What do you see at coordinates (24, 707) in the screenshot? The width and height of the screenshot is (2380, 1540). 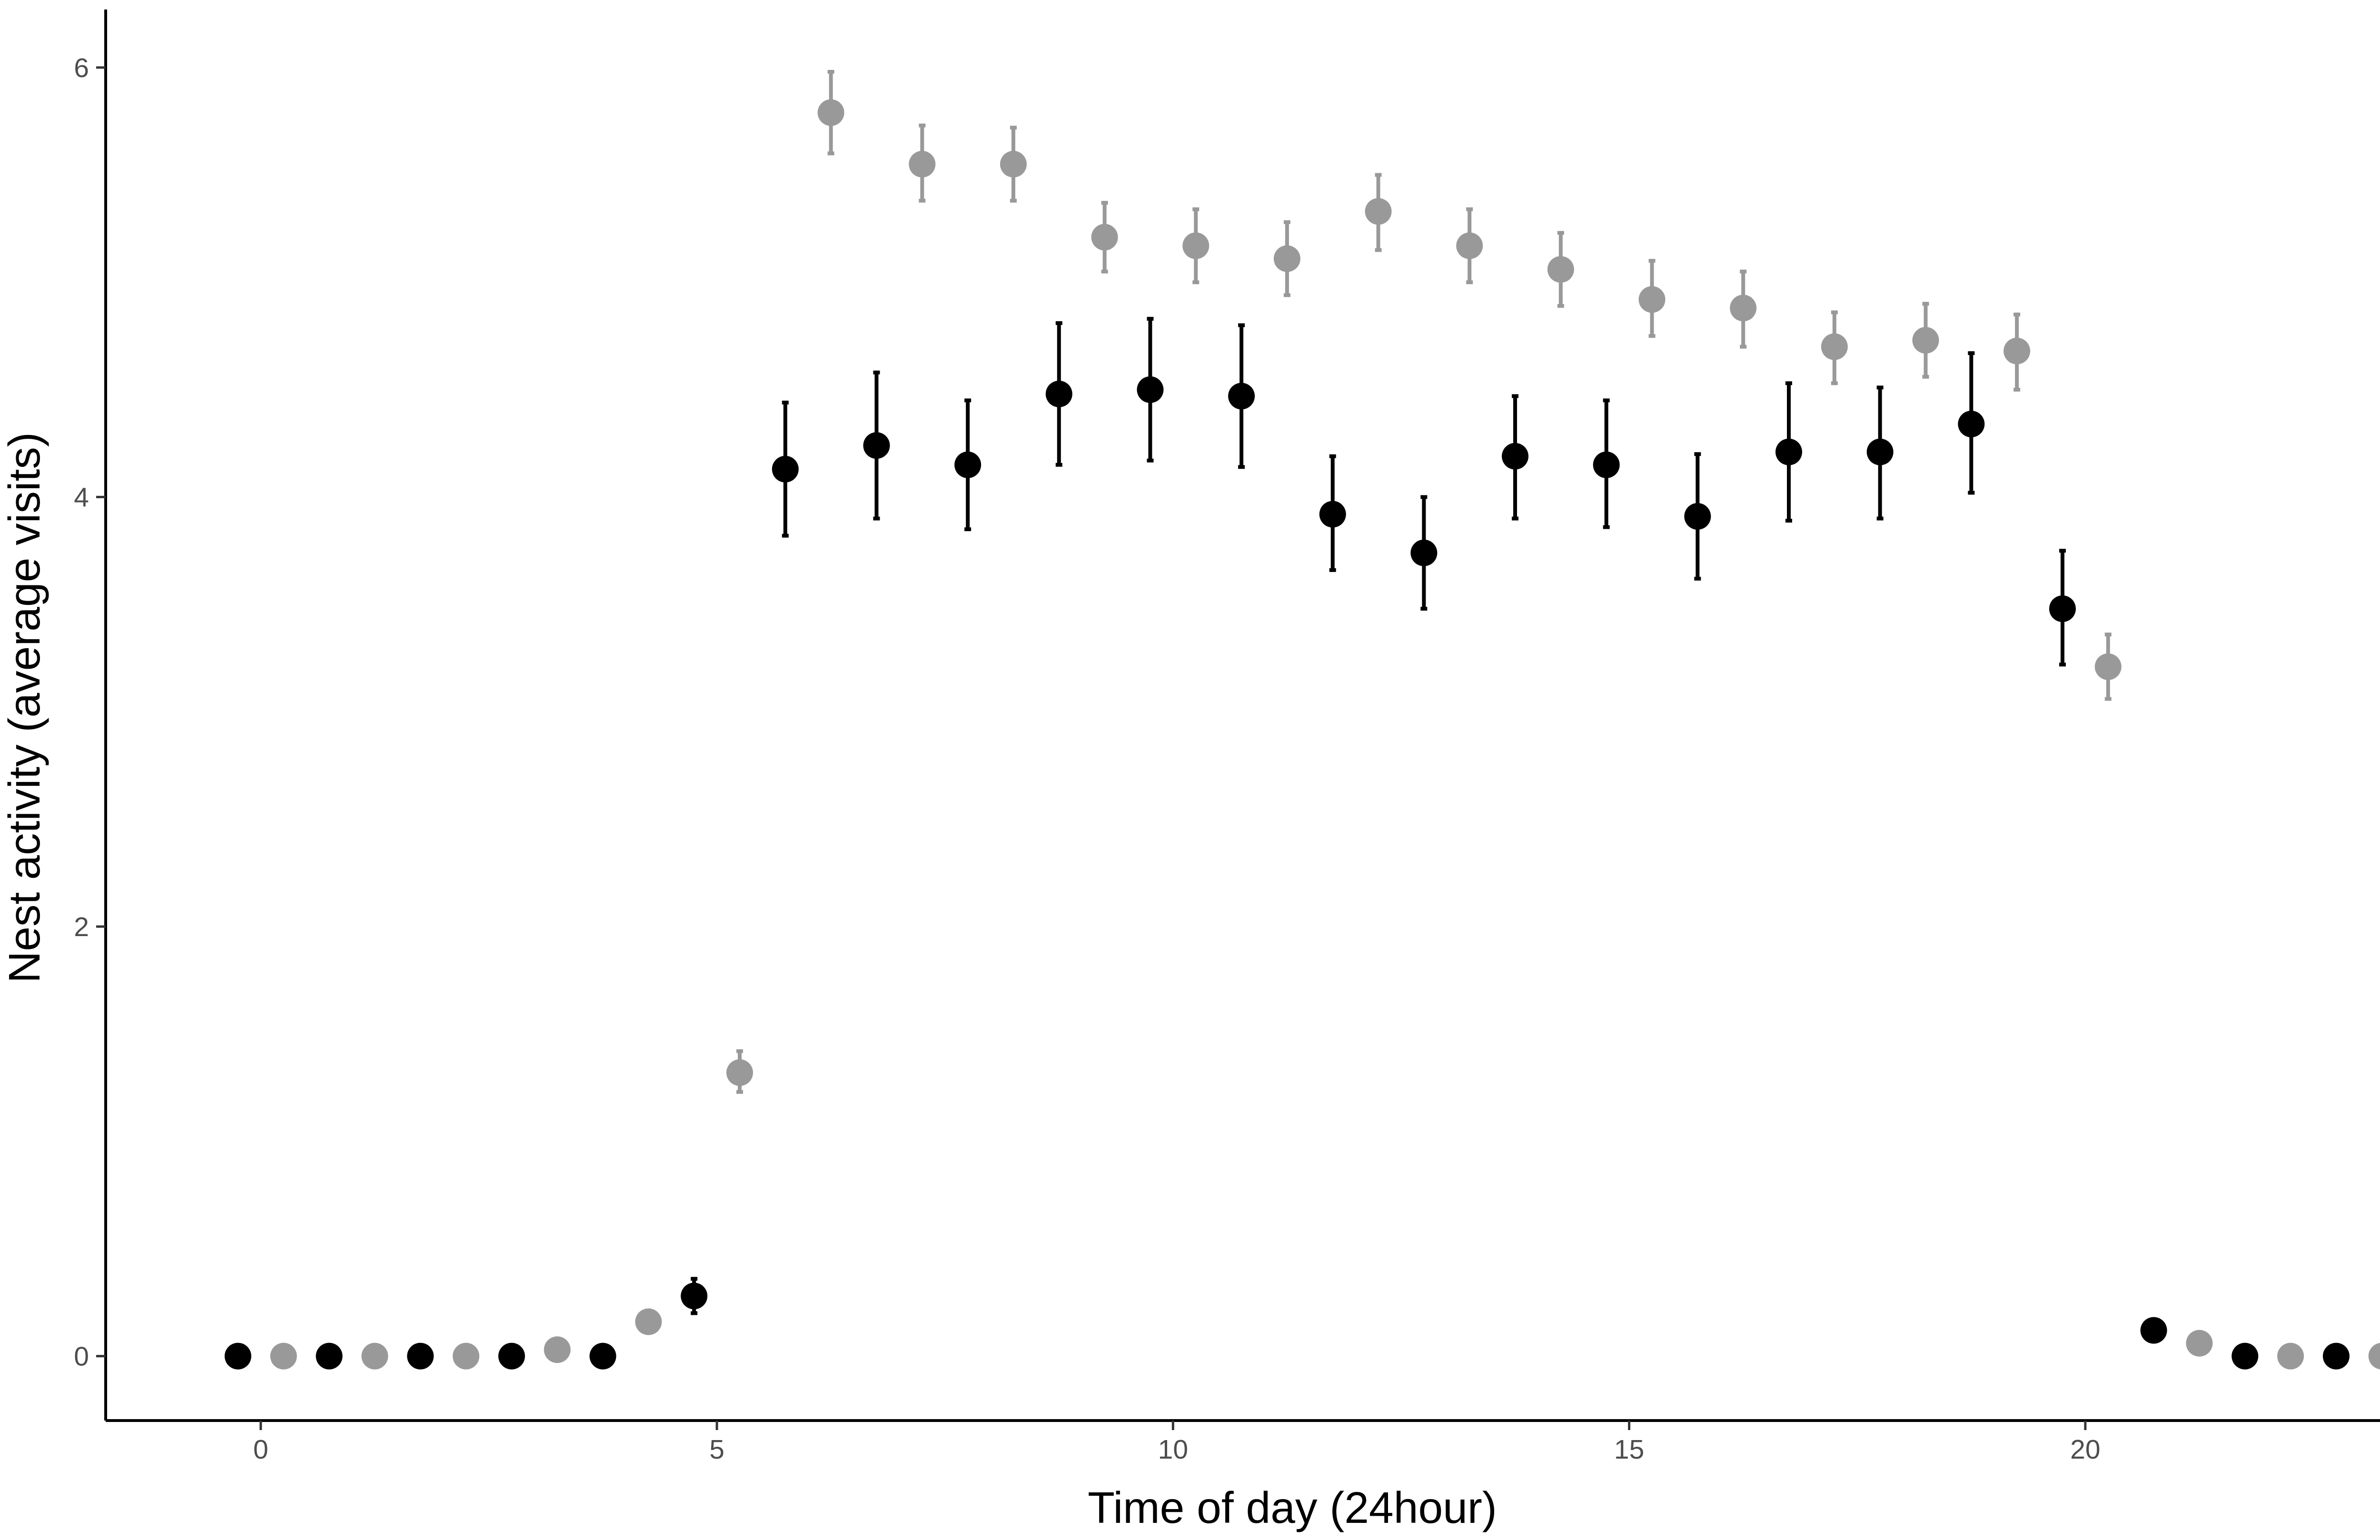 I see `y-axis-title: Nest activity (average visits)` at bounding box center [24, 707].